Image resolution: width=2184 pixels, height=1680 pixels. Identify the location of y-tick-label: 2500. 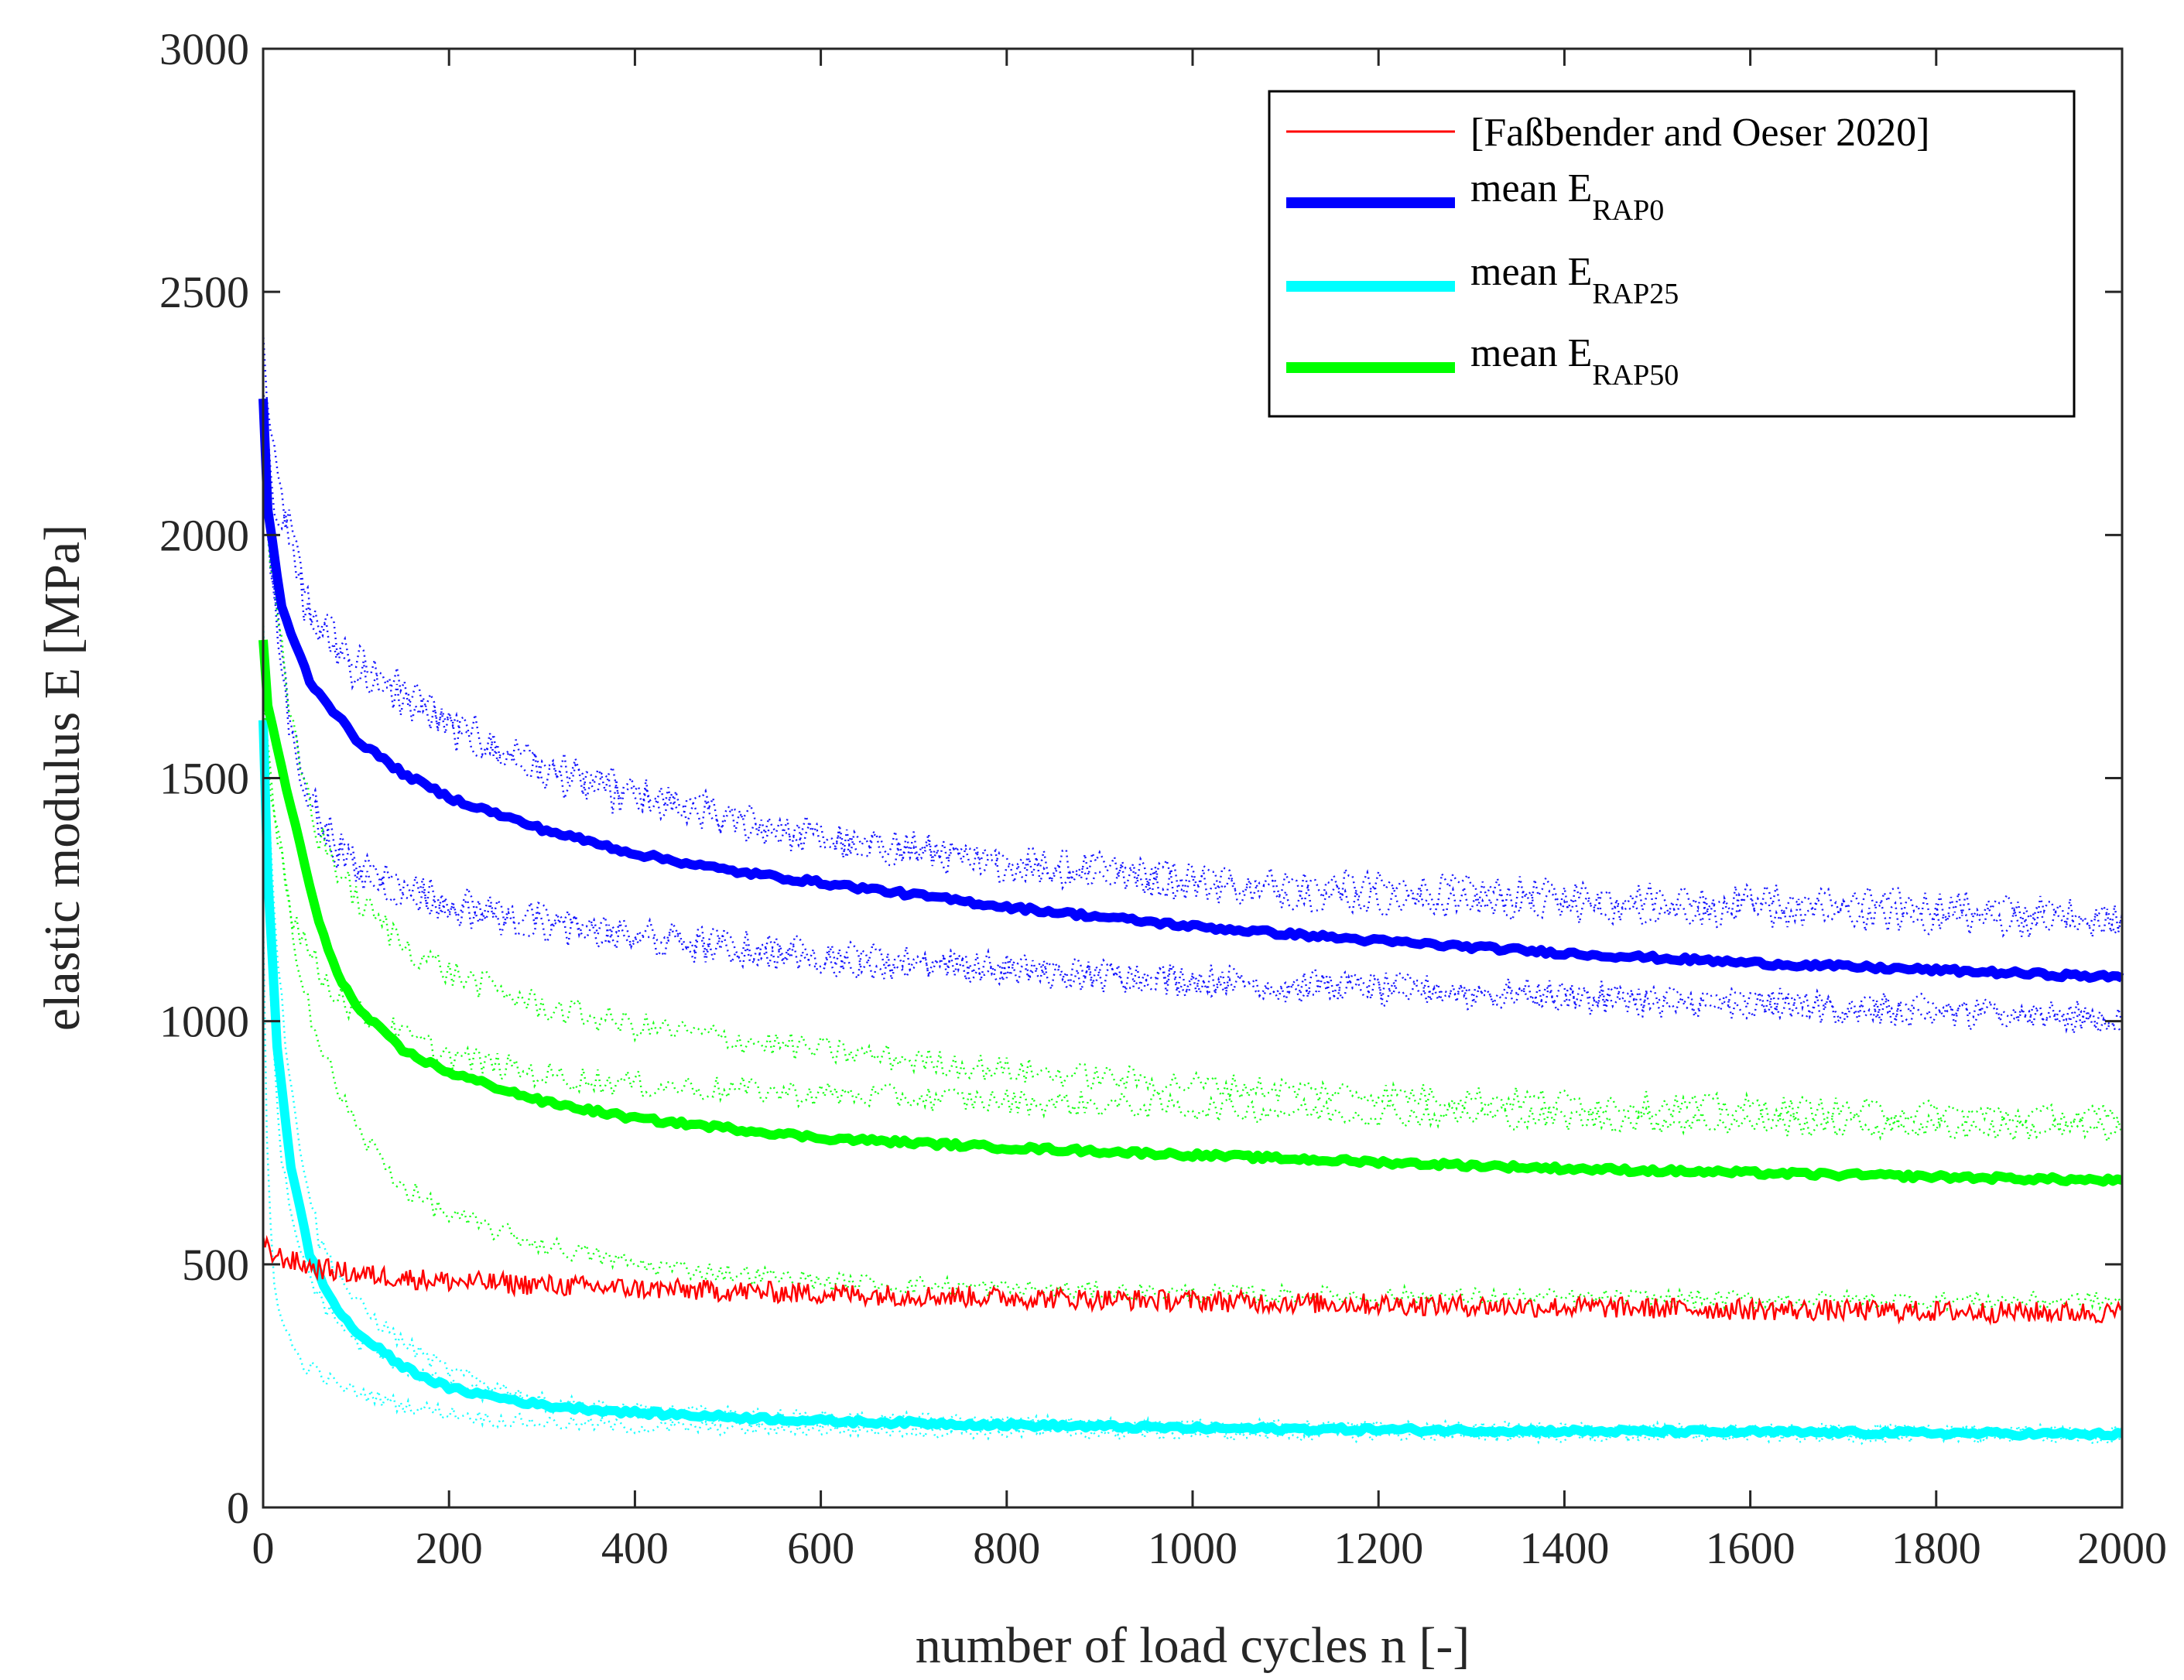
(204, 292).